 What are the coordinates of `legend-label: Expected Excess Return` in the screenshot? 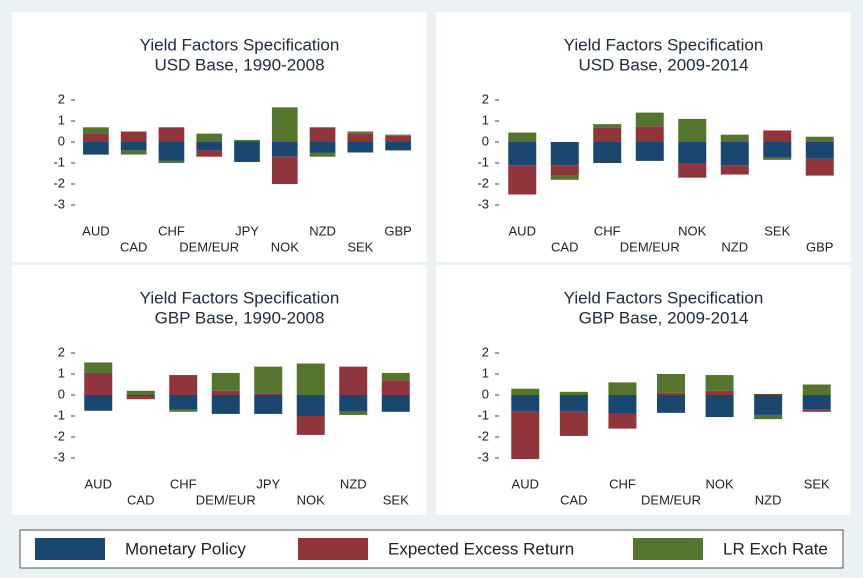 It's located at (481, 548).